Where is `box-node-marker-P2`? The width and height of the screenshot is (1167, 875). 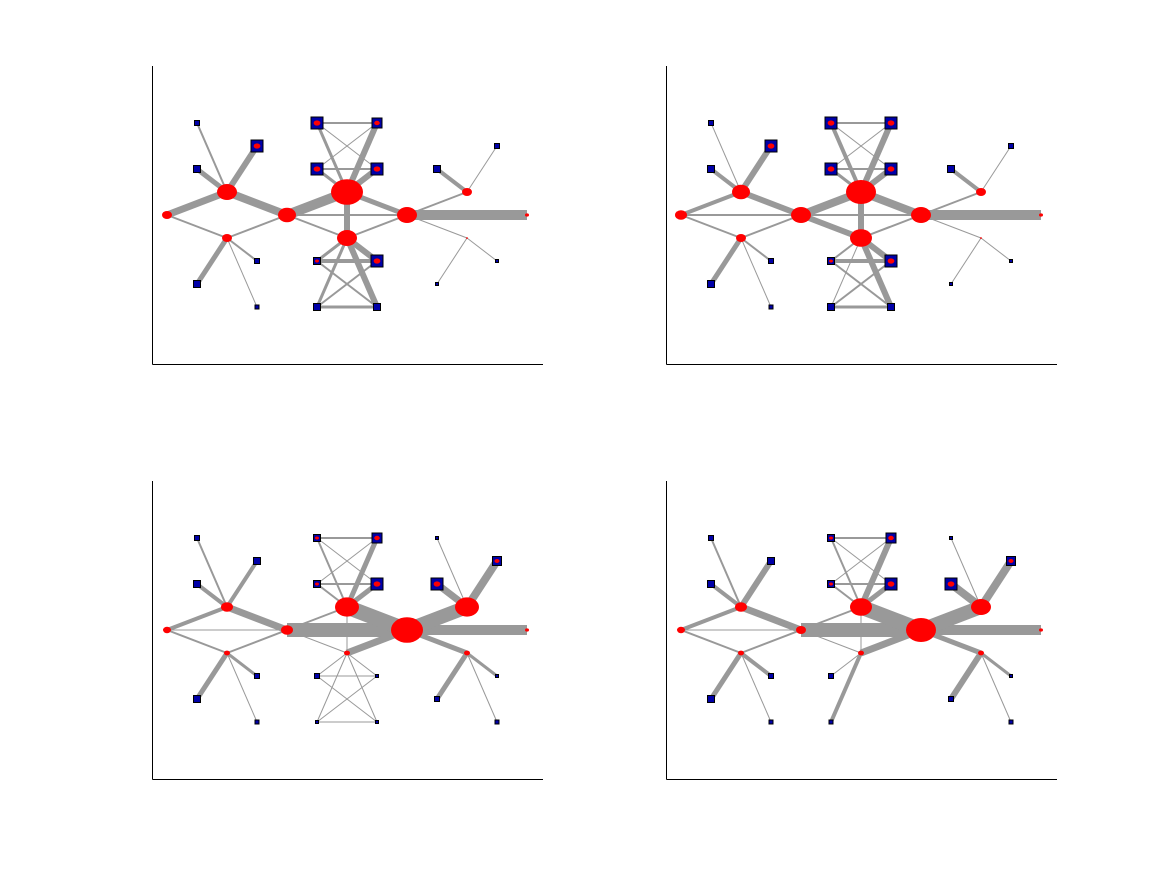
box-node-marker-P2 is located at coordinates (891, 123).